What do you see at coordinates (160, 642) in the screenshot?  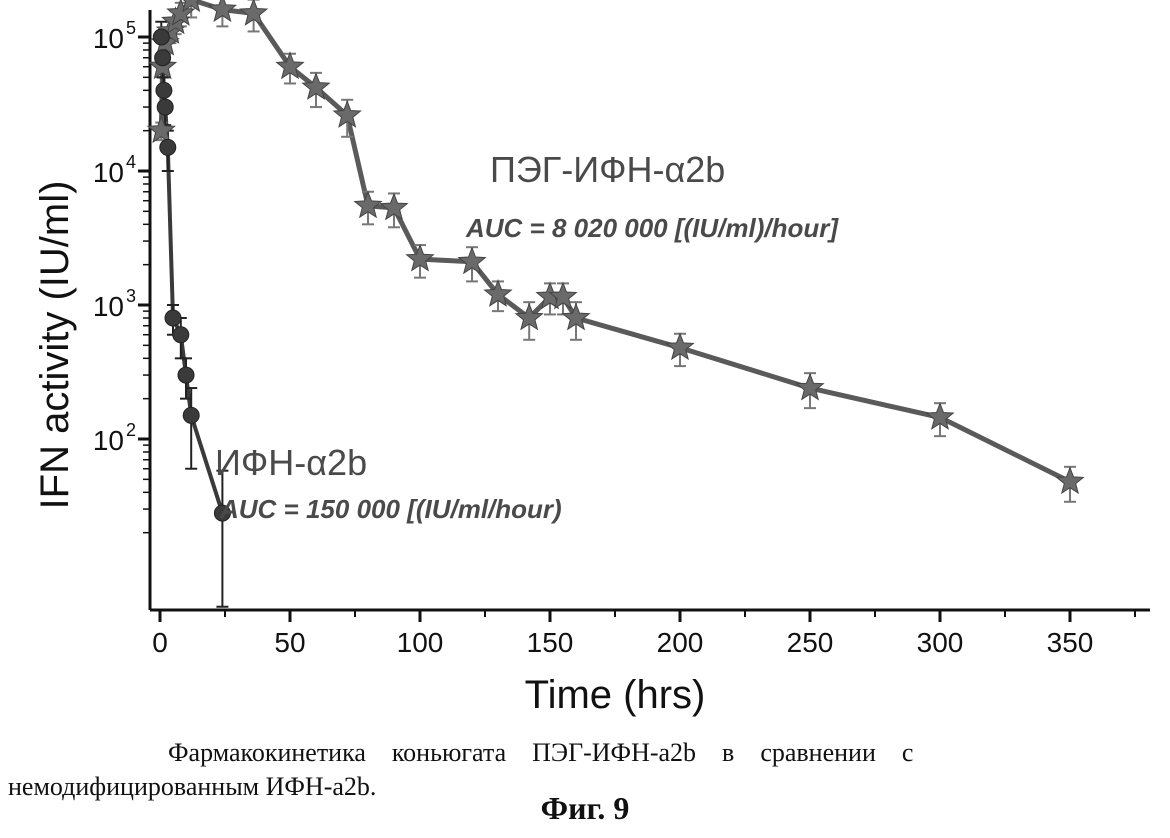 I see `x-tick-label: 0` at bounding box center [160, 642].